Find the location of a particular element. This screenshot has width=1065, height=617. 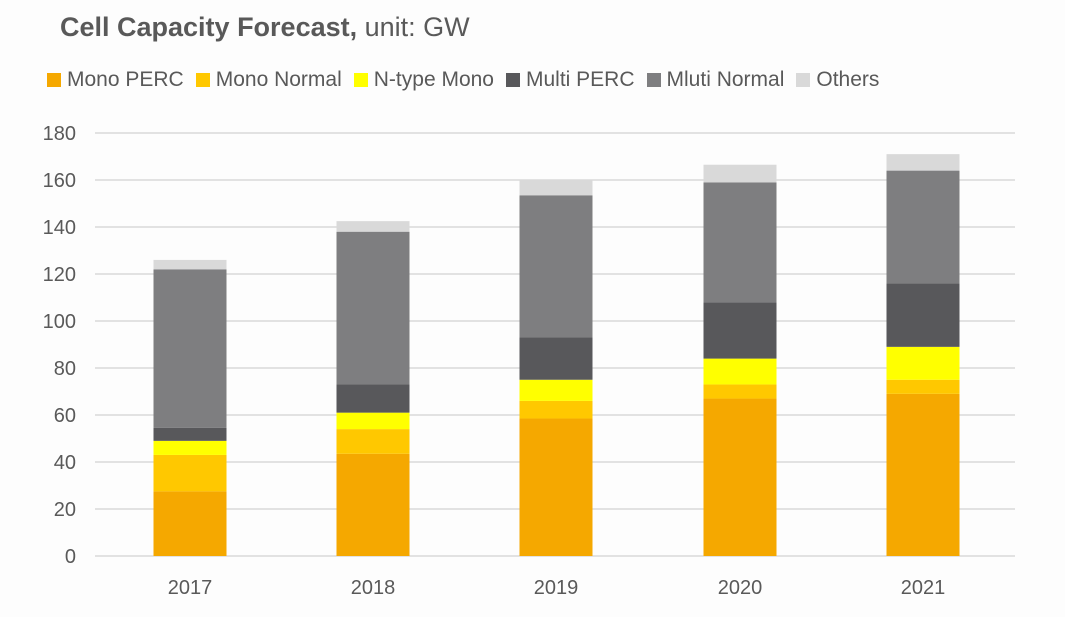

legend-label: Mono PERC is located at coordinates (125, 79).